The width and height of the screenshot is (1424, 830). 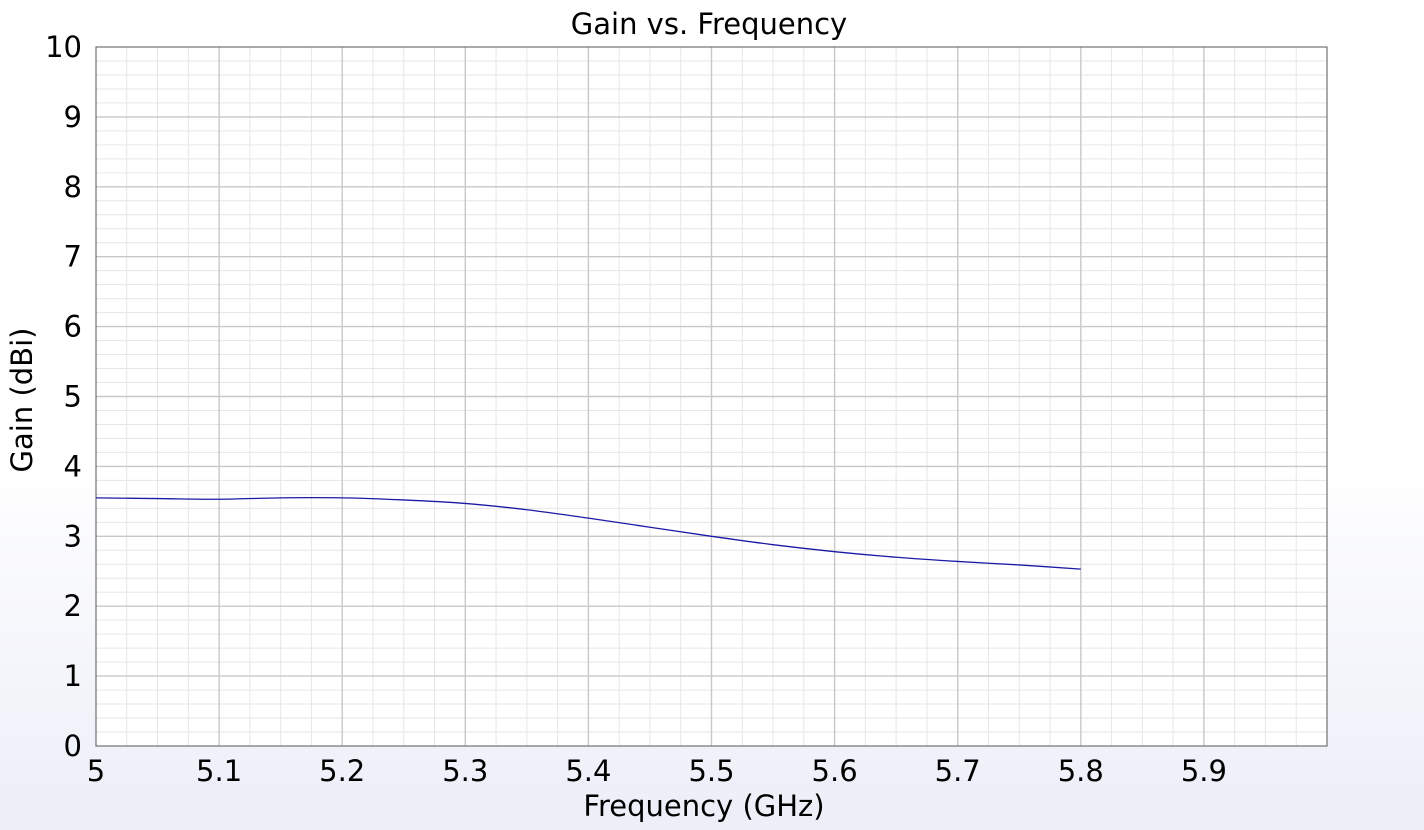 I want to click on y-tick-label: 10, so click(x=63, y=47).